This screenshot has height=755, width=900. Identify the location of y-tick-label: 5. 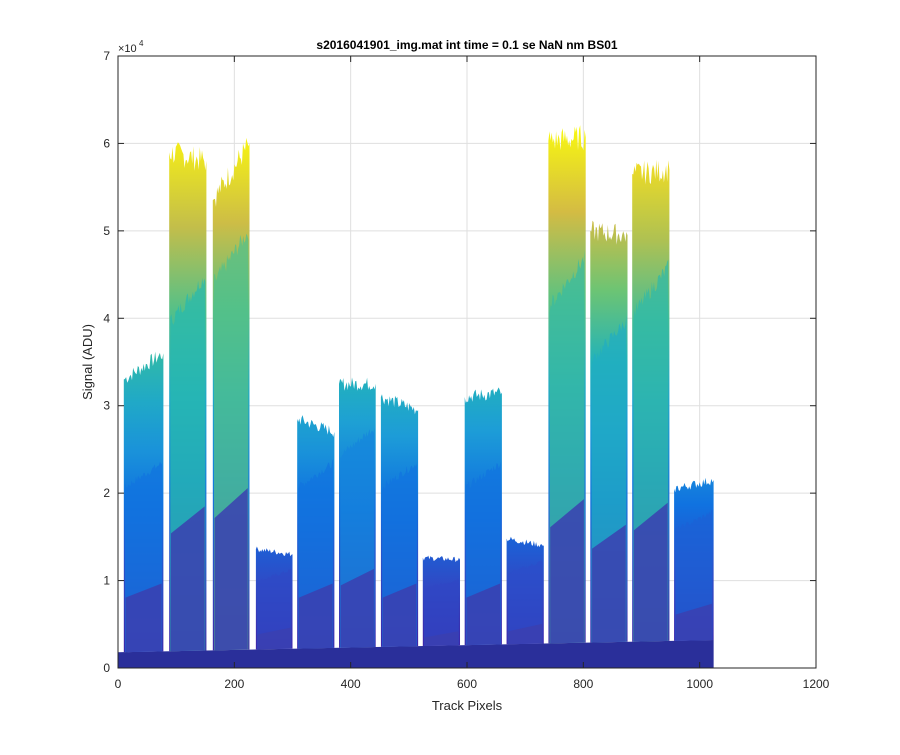
(106, 231).